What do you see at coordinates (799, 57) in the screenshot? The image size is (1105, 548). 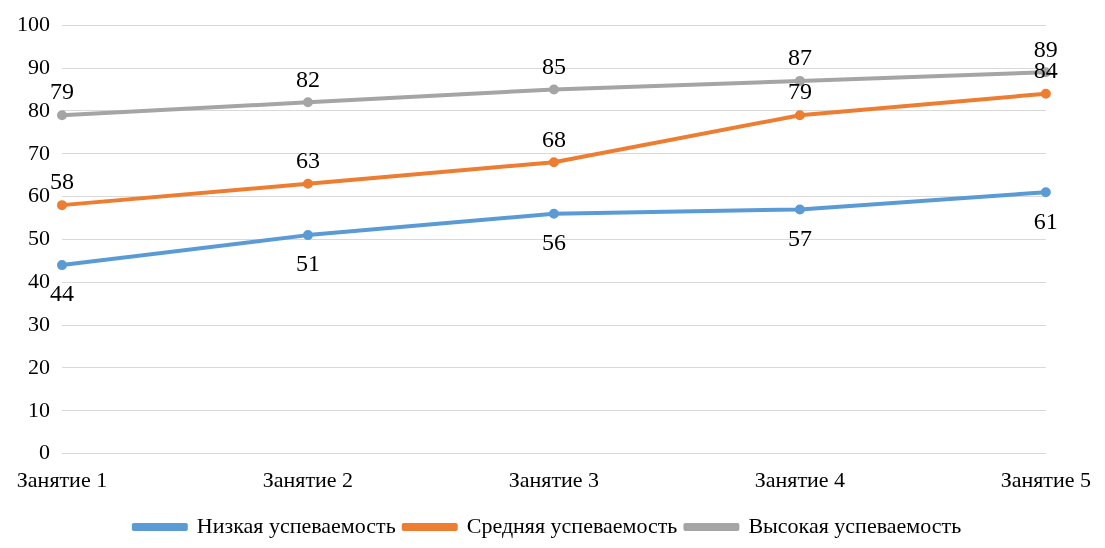 I see `data-label: 87` at bounding box center [799, 57].